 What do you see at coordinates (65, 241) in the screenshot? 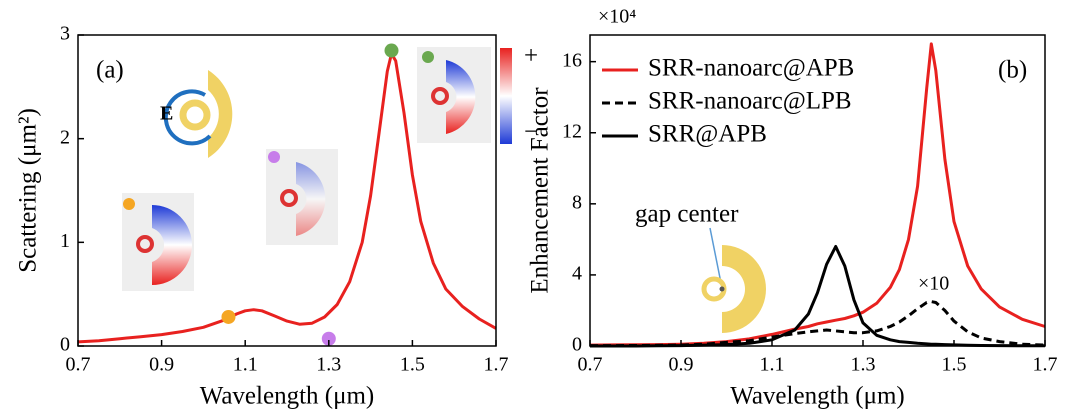
I see `y-tick-label: 1` at bounding box center [65, 241].